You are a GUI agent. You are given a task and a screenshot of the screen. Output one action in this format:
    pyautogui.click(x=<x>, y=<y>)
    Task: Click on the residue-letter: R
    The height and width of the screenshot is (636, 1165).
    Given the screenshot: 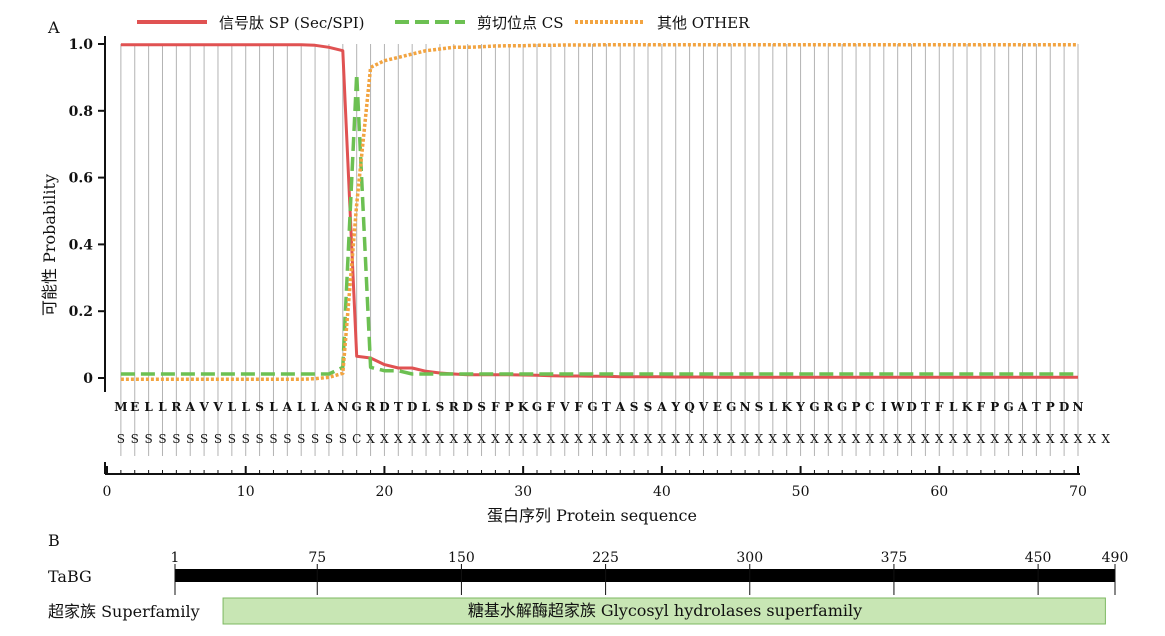 What is the action you would take?
    pyautogui.click(x=176, y=407)
    